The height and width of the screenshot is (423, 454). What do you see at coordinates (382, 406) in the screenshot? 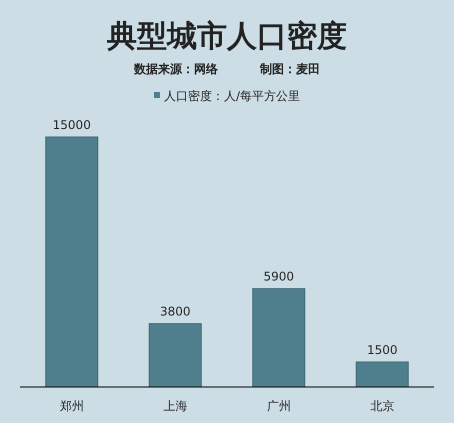
I see `x-tick-label: 北京` at bounding box center [382, 406].